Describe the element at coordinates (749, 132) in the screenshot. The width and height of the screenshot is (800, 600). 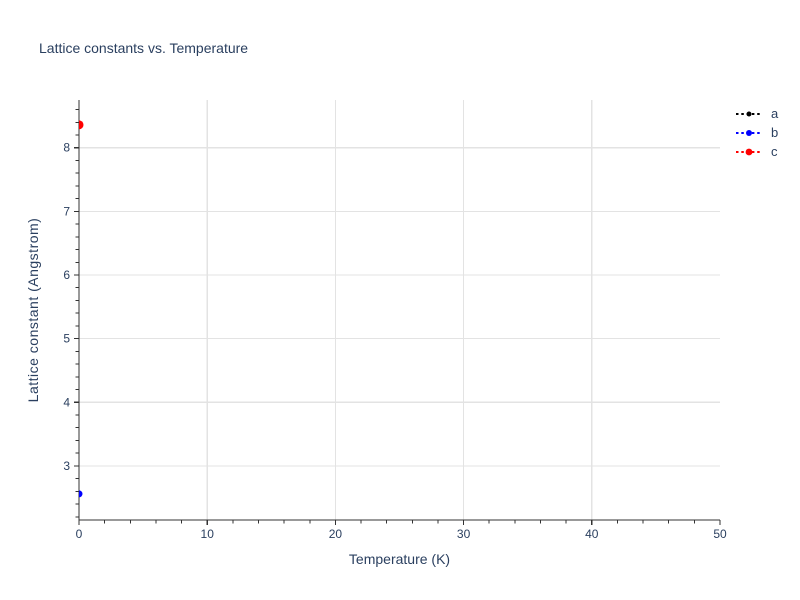
I see `legend-line-b-icon` at that location.